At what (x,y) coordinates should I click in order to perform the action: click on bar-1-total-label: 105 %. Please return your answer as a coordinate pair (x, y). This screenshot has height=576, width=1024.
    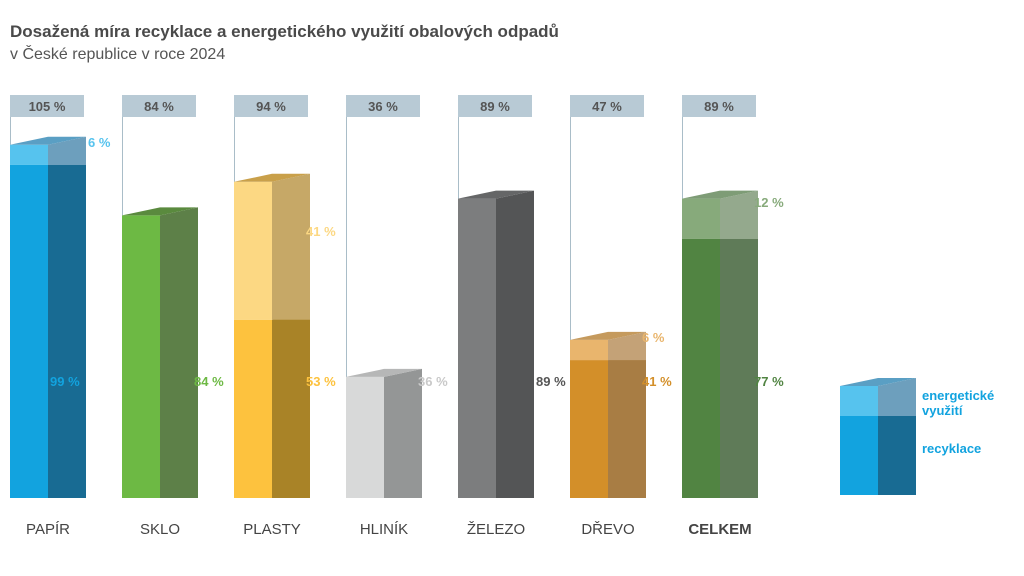
    Looking at the image, I should click on (47, 106).